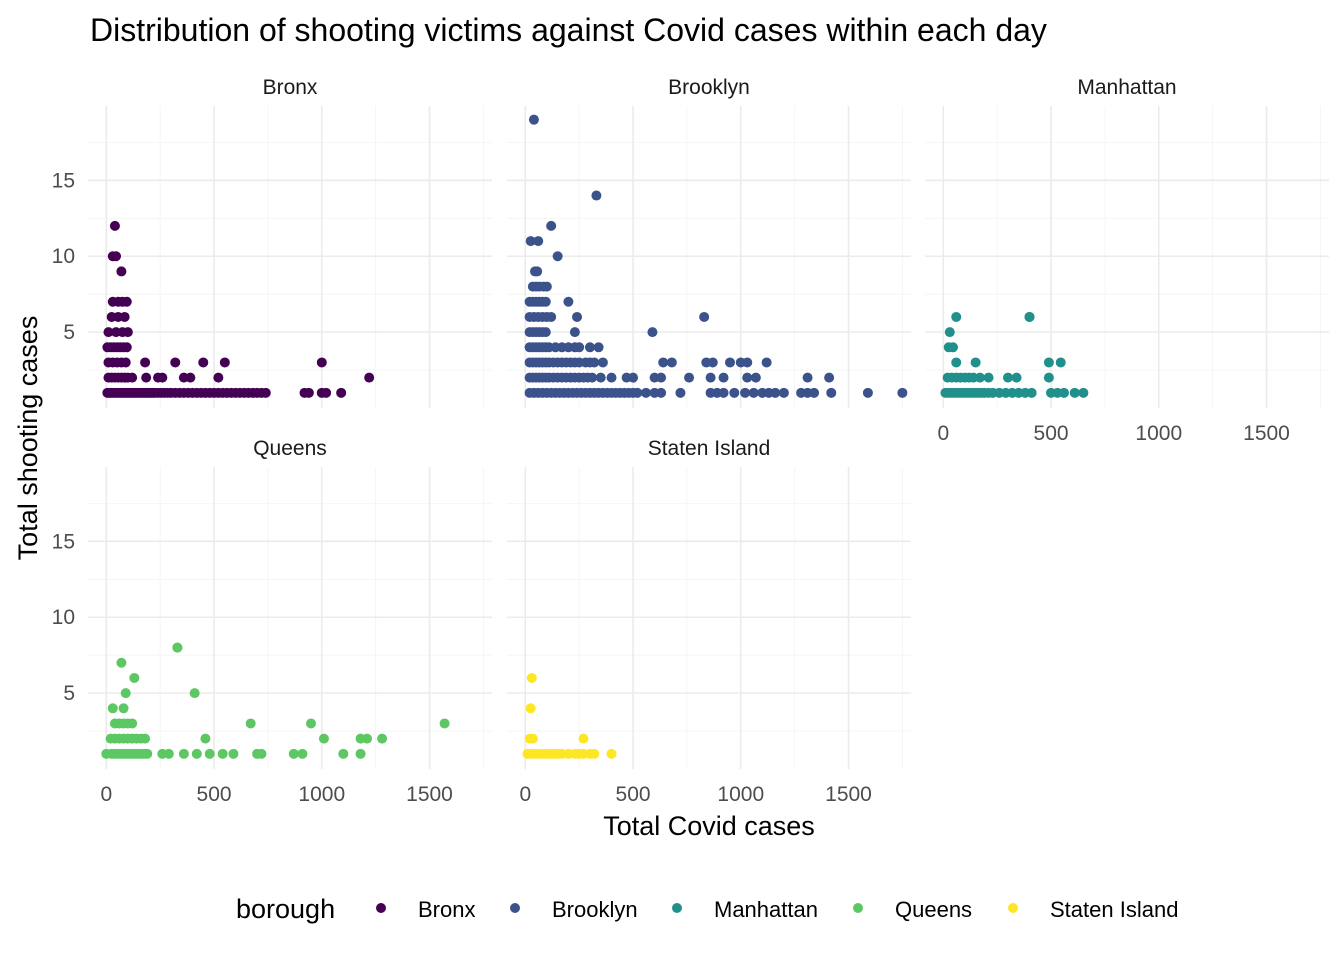 The width and height of the screenshot is (1344, 960). What do you see at coordinates (1093, 909) in the screenshot?
I see `legend-item-staten-island: Staten Island` at bounding box center [1093, 909].